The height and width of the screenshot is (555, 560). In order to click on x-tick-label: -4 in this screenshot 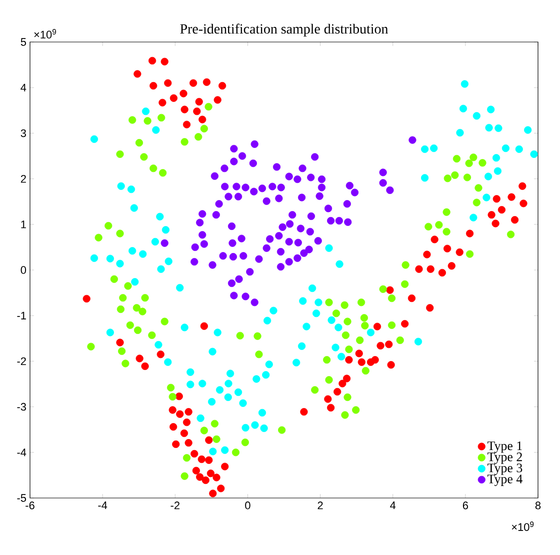, I will do `click(103, 506)`.